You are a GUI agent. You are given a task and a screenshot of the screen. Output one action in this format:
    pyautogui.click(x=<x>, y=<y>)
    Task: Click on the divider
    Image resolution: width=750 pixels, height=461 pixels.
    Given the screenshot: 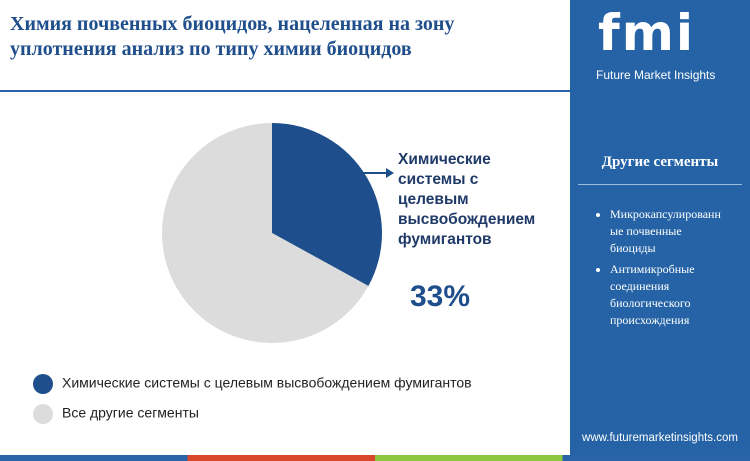 What is the action you would take?
    pyautogui.click(x=660, y=184)
    